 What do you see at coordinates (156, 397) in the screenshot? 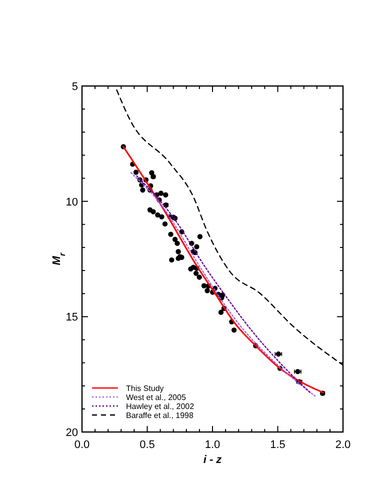
I see `legend-label: West et al., 2005` at bounding box center [156, 397].